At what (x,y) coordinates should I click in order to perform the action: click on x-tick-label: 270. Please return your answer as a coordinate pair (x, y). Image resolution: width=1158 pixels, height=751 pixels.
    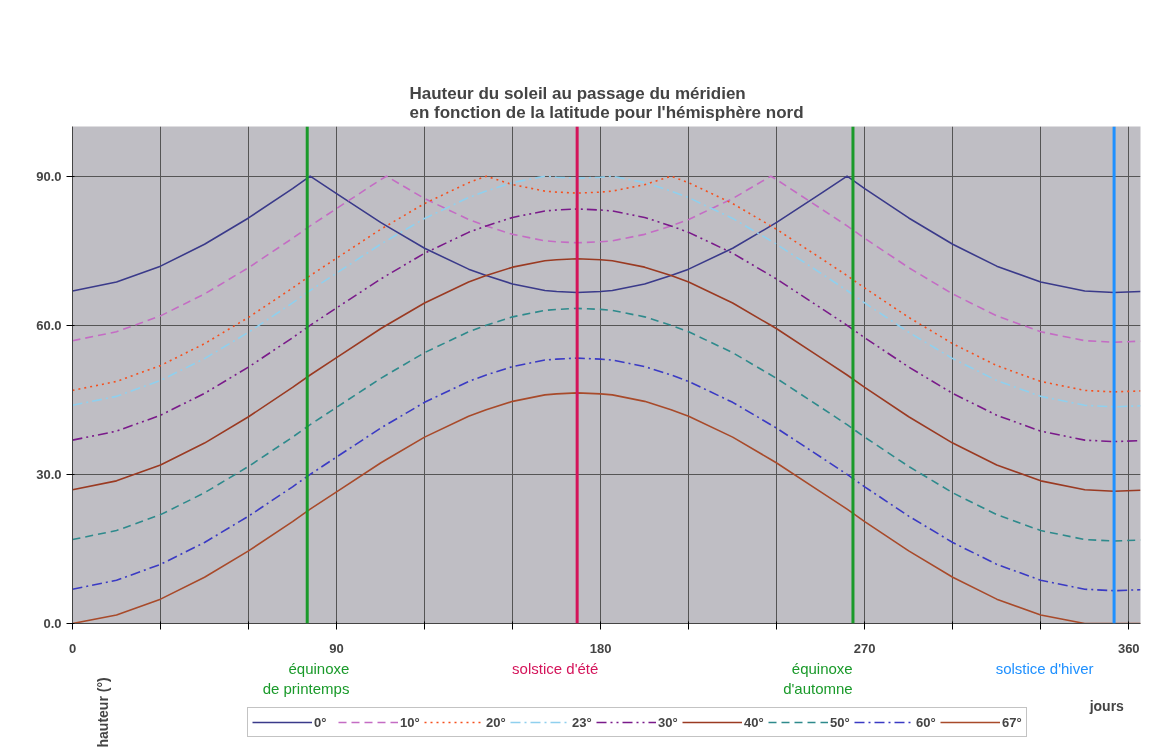
    Looking at the image, I should click on (864, 648).